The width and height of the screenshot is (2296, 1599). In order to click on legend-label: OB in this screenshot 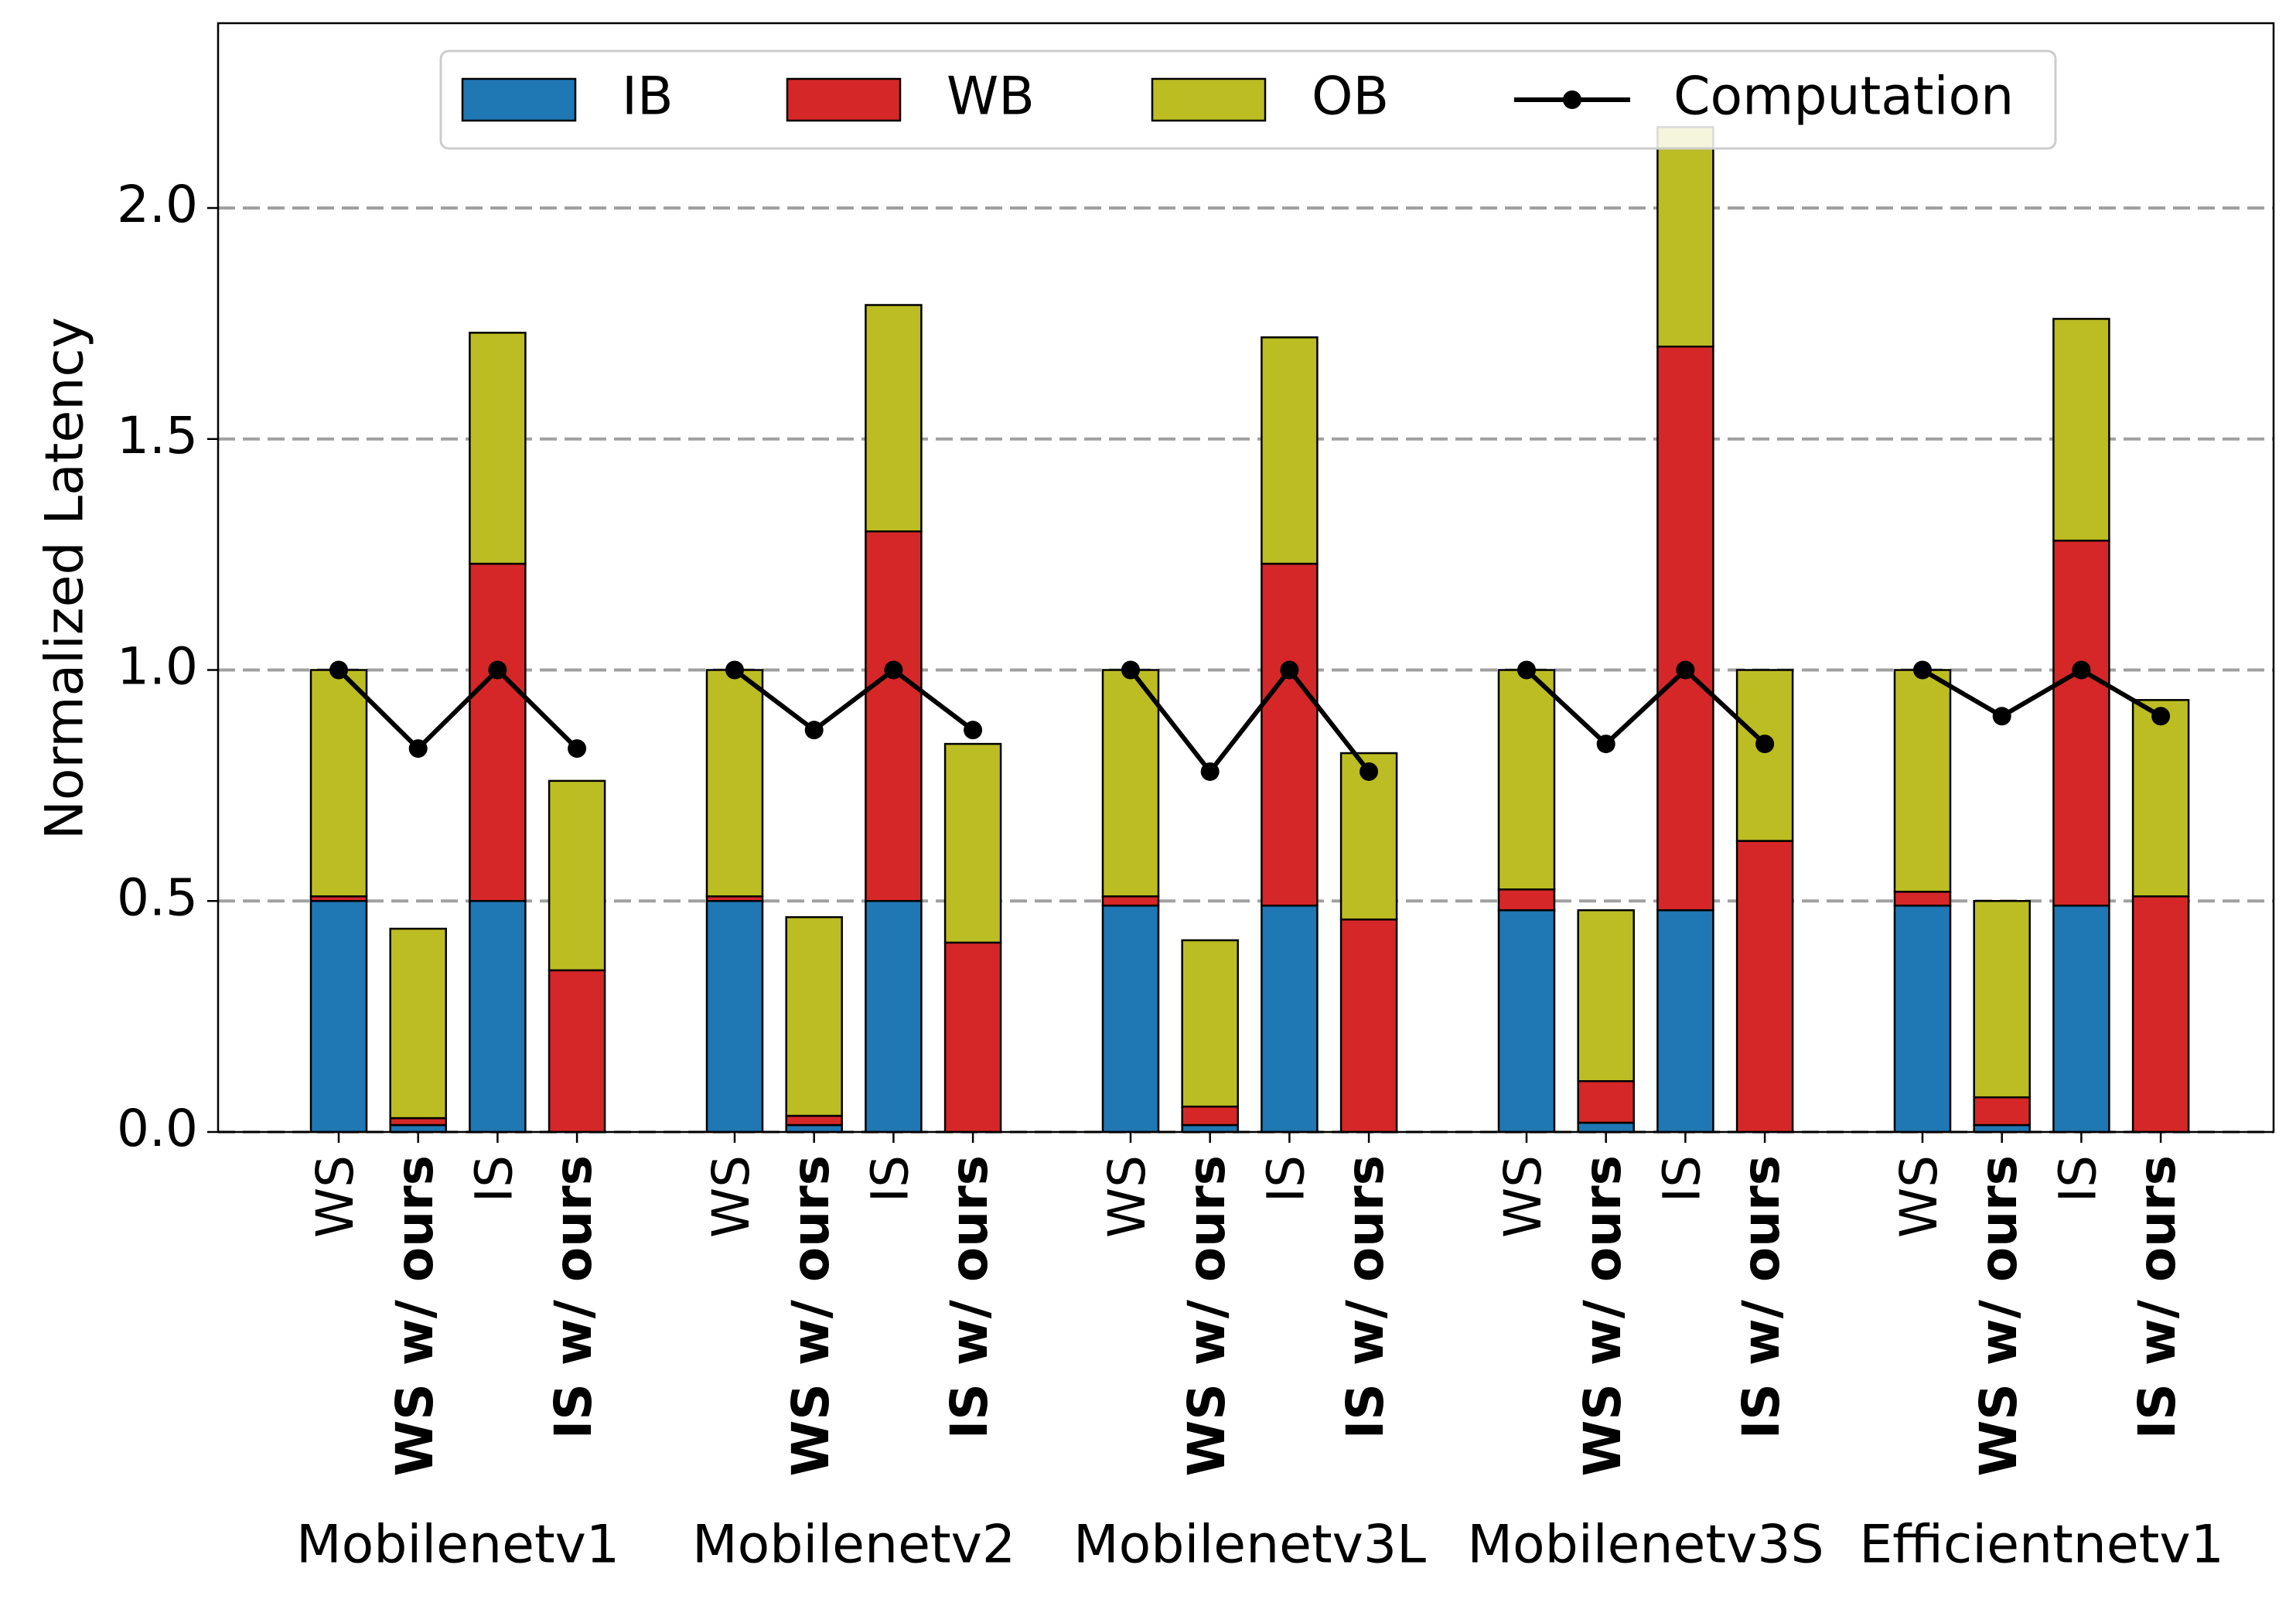, I will do `click(1350, 97)`.